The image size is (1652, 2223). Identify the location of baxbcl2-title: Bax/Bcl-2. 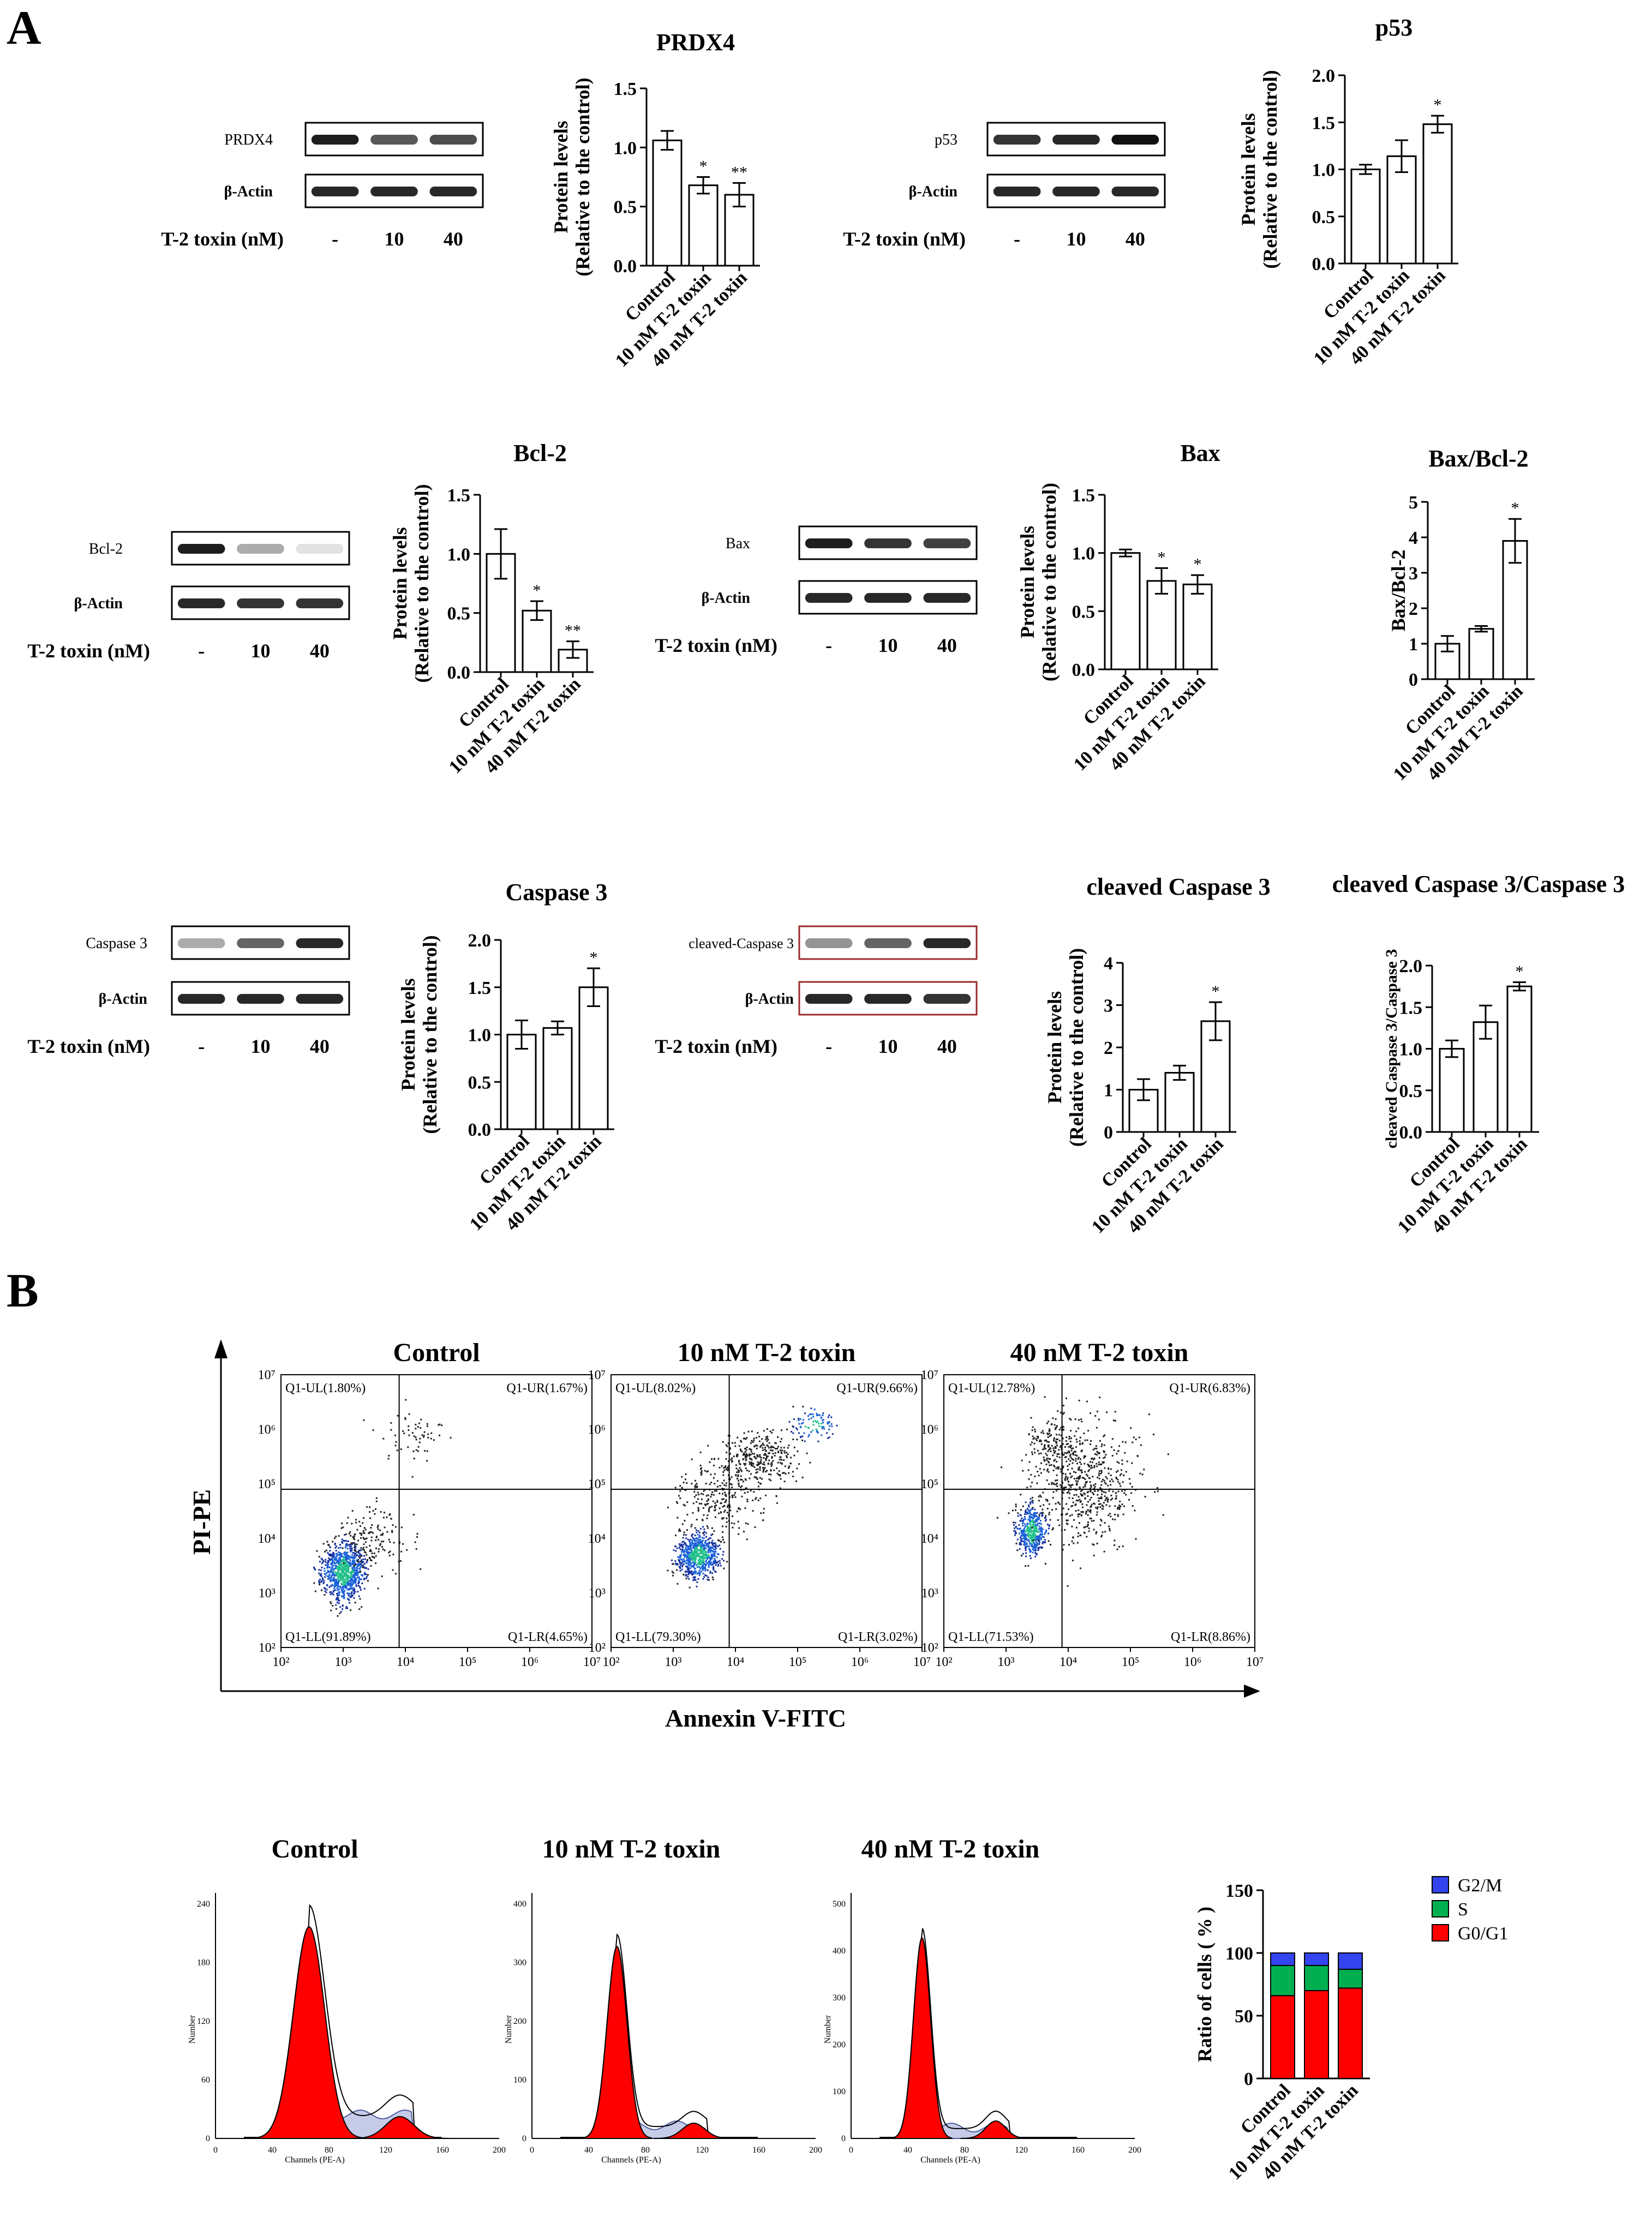
(1478, 459).